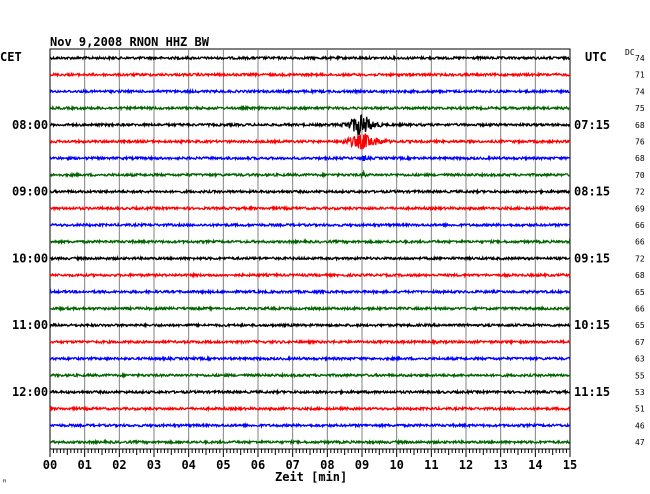 Image resolution: width=650 pixels, height=494 pixels. I want to click on x-tick-label: 02, so click(119, 465).